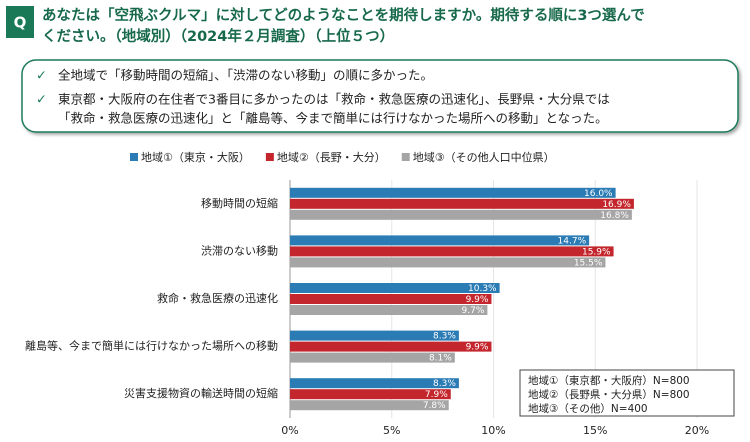 The width and height of the screenshot is (750, 442). I want to click on value-label: 8.1%, so click(440, 359).